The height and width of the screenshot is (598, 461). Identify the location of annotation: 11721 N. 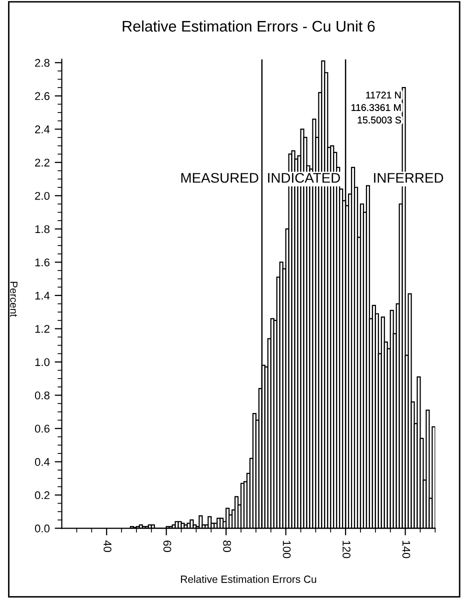
(383, 95).